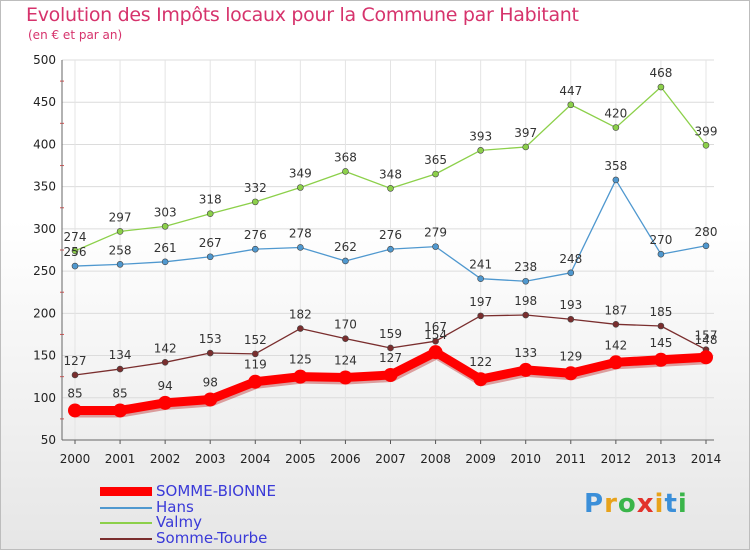  What do you see at coordinates (300, 233) in the screenshot?
I see `data-label: 278` at bounding box center [300, 233].